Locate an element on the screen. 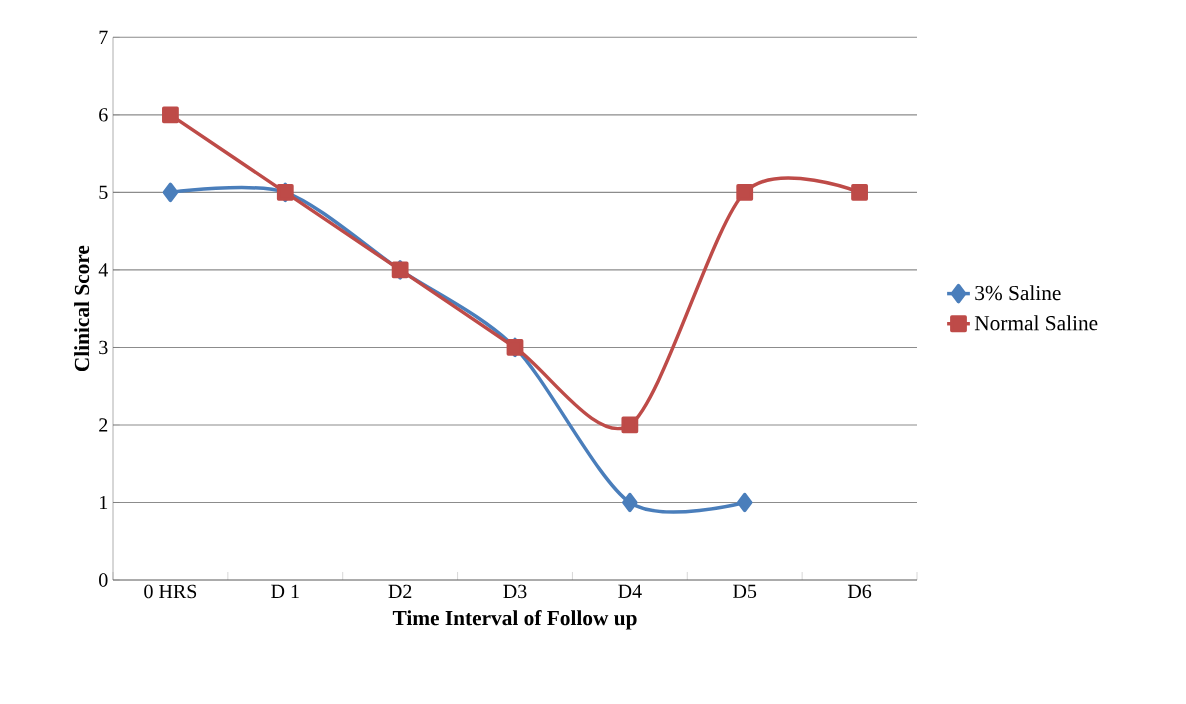 This screenshot has height=704, width=1186. y-tick-label: 3 is located at coordinates (103, 347).